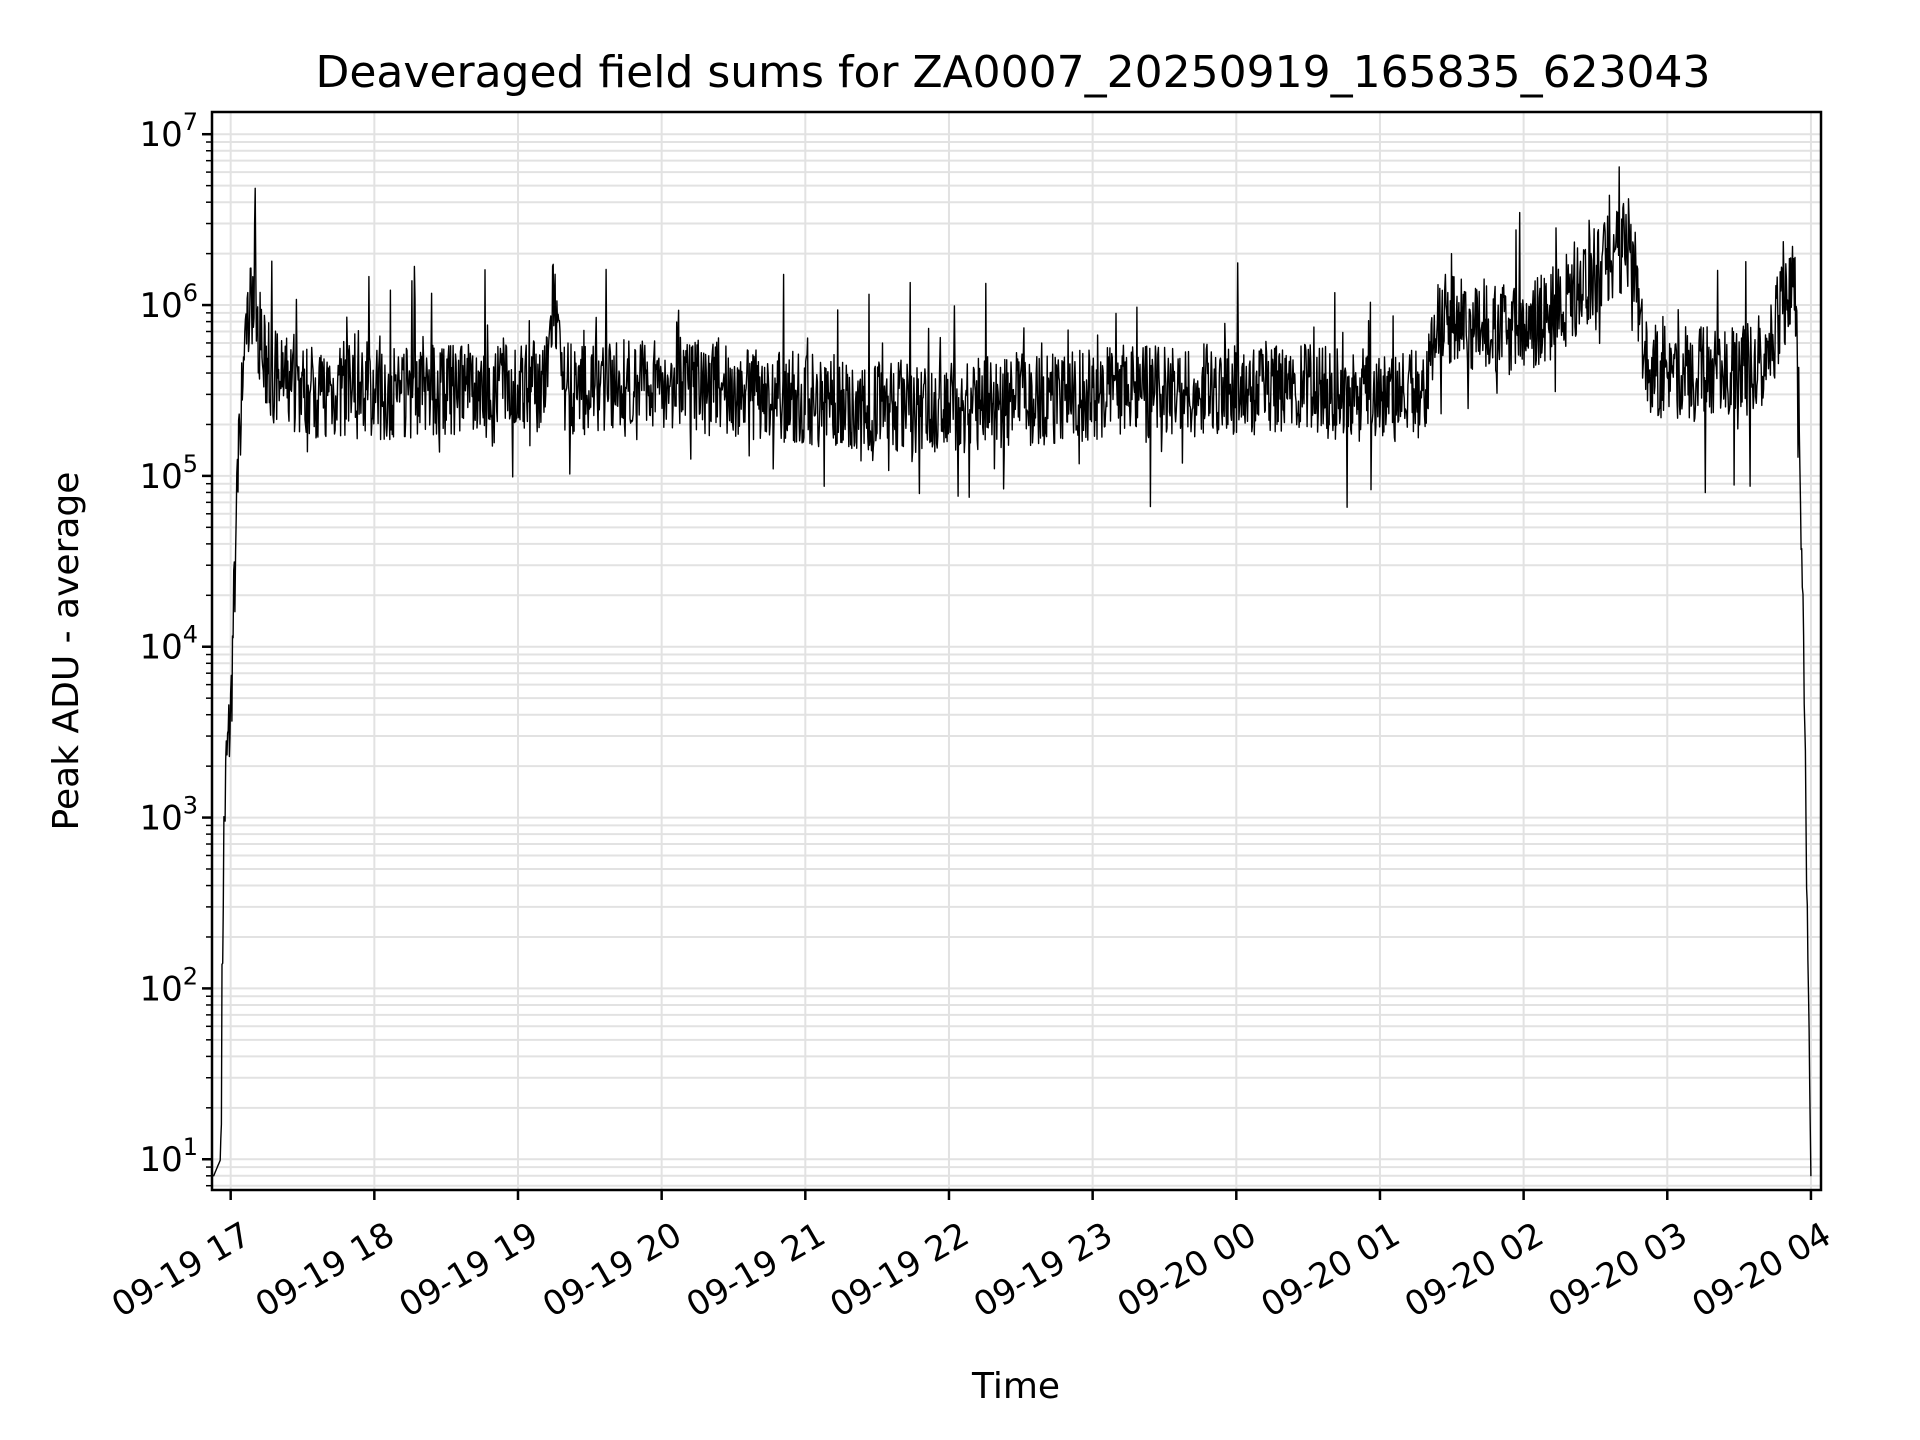  I want to click on y-tick-label: 10⁷, so click(168, 131).